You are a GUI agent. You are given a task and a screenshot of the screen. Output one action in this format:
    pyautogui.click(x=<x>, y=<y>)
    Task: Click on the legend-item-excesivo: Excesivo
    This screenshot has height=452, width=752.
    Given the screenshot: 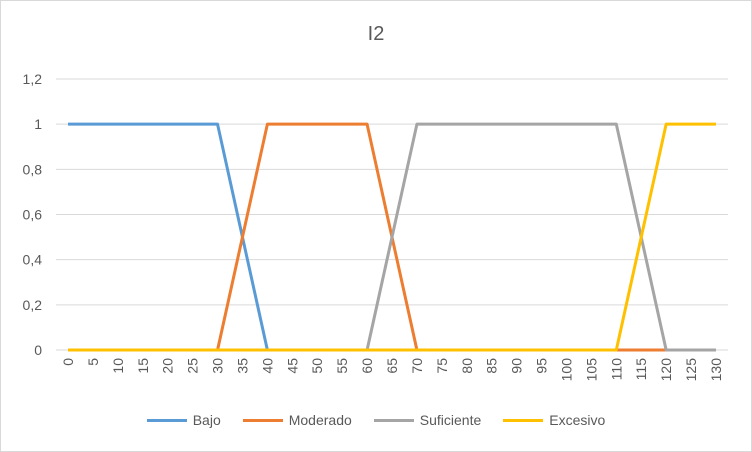 What is the action you would take?
    pyautogui.click(x=554, y=420)
    